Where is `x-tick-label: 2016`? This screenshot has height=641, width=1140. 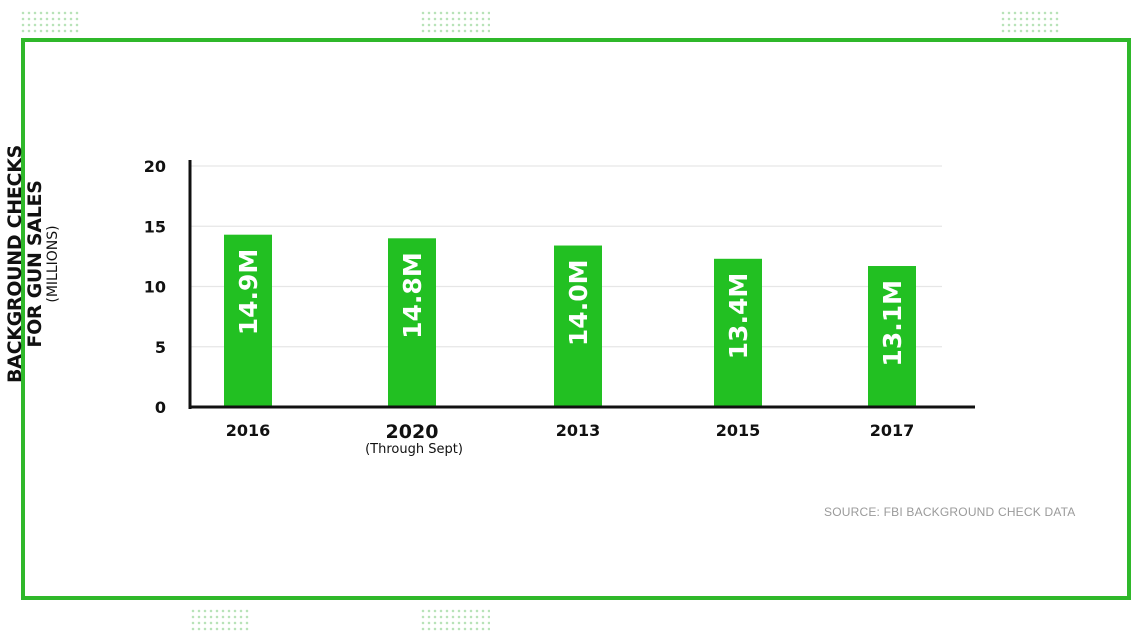
x-tick-label: 2016 is located at coordinates (248, 430).